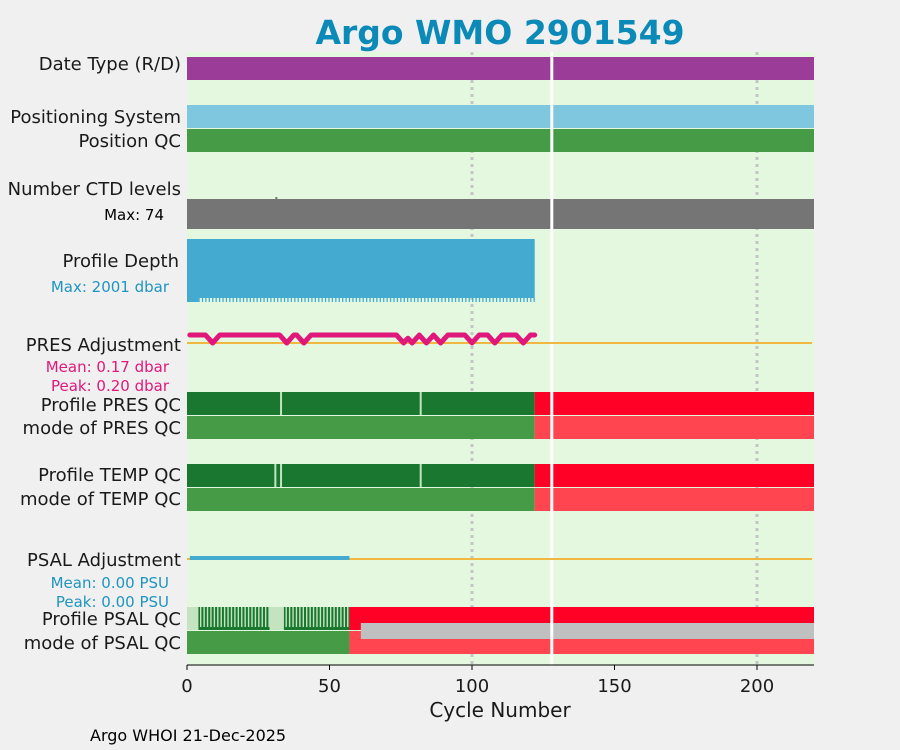 The image size is (900, 750). Describe the element at coordinates (362, 339) in the screenshot. I see `pres-adjustment-line` at that location.